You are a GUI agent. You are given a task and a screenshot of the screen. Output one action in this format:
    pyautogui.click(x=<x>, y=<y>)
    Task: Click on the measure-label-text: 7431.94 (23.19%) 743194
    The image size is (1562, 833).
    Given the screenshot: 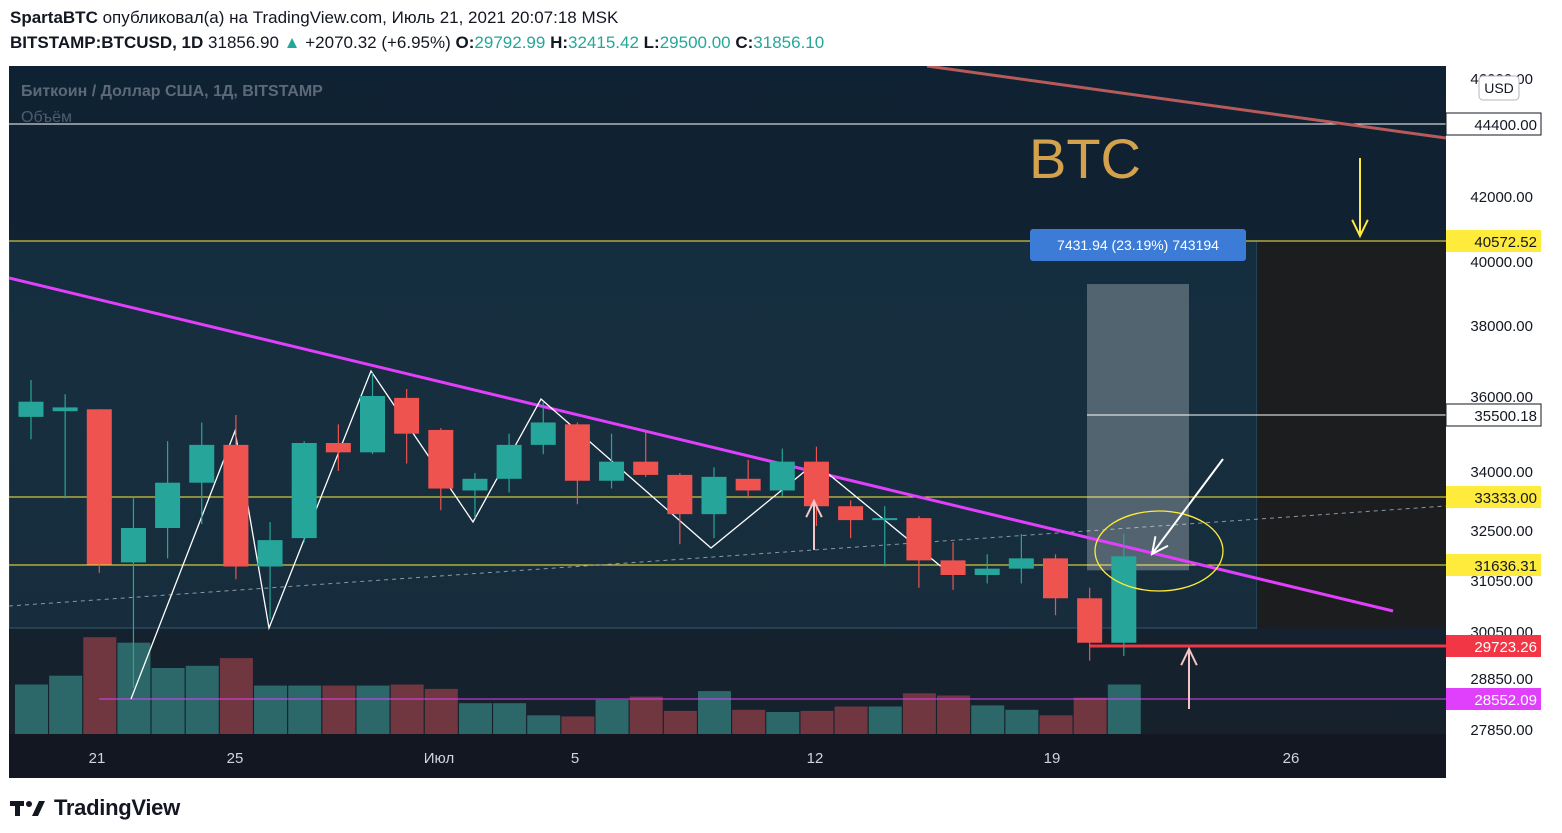 What is the action you would take?
    pyautogui.click(x=1138, y=245)
    